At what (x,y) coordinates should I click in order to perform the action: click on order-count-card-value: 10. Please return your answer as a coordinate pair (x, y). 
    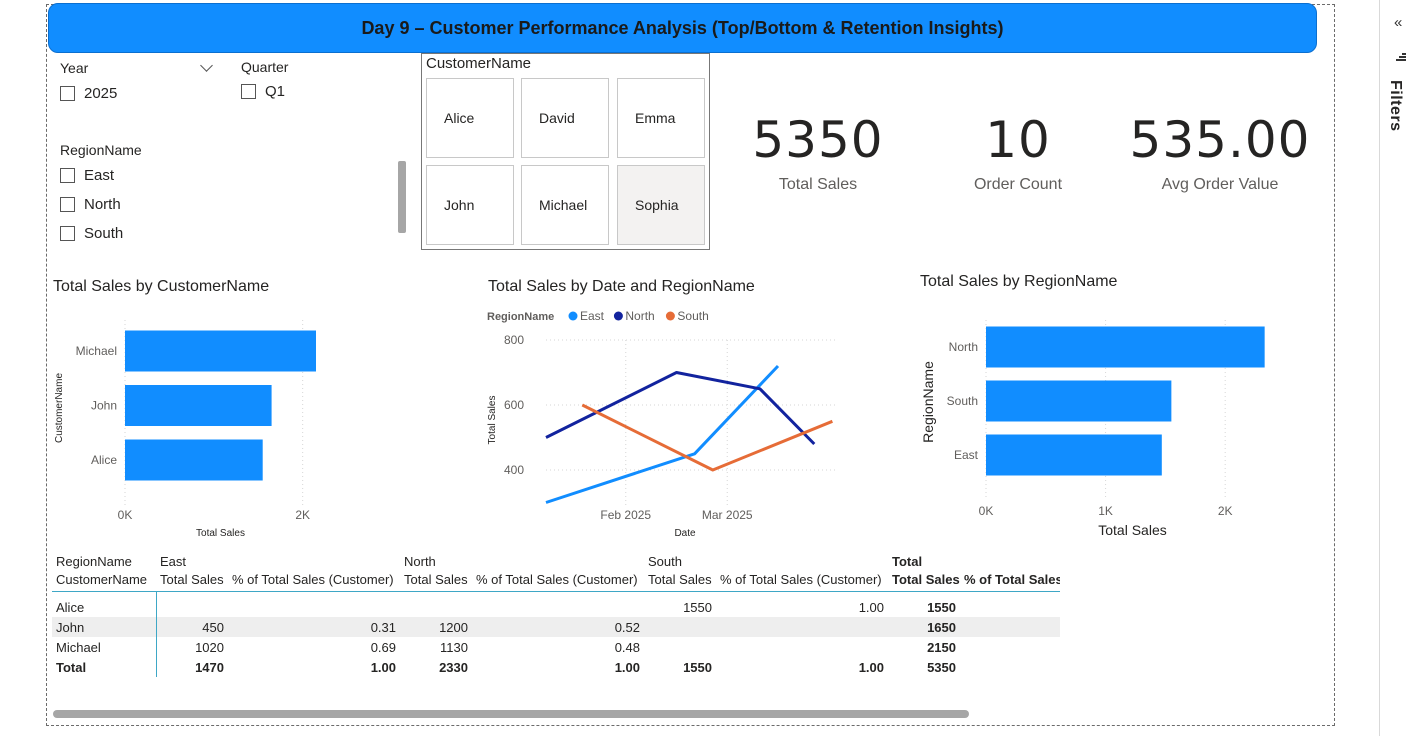
    Looking at the image, I should click on (1018, 140).